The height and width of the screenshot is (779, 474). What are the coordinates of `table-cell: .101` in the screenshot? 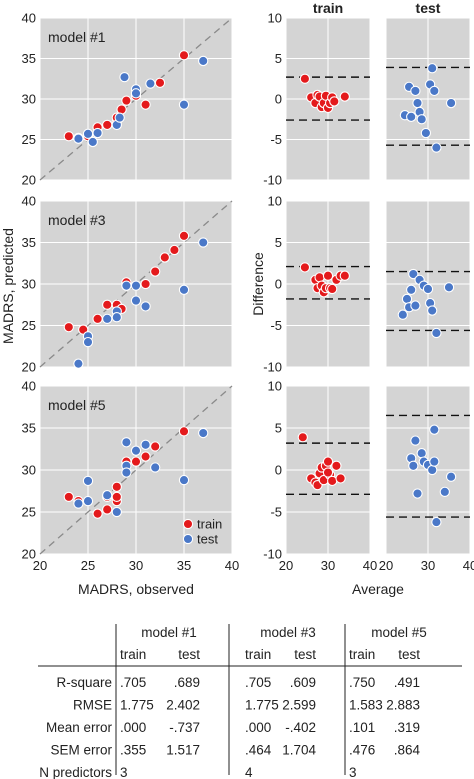 It's located at (362, 727).